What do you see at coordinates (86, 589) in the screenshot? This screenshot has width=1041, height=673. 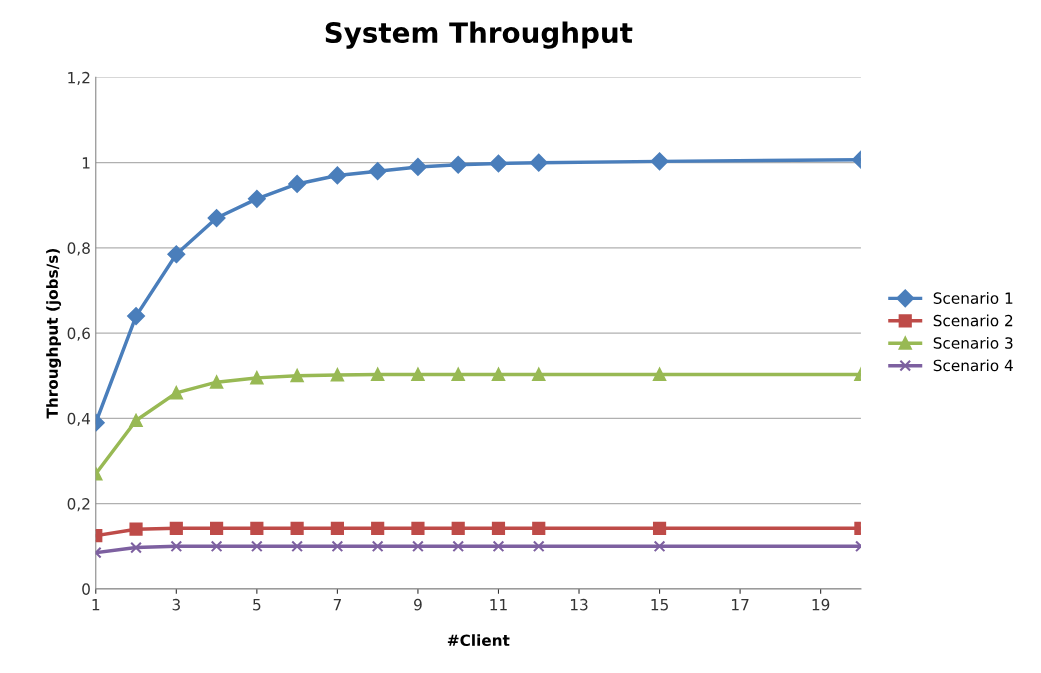 I see `y-tick-label: 0` at bounding box center [86, 589].